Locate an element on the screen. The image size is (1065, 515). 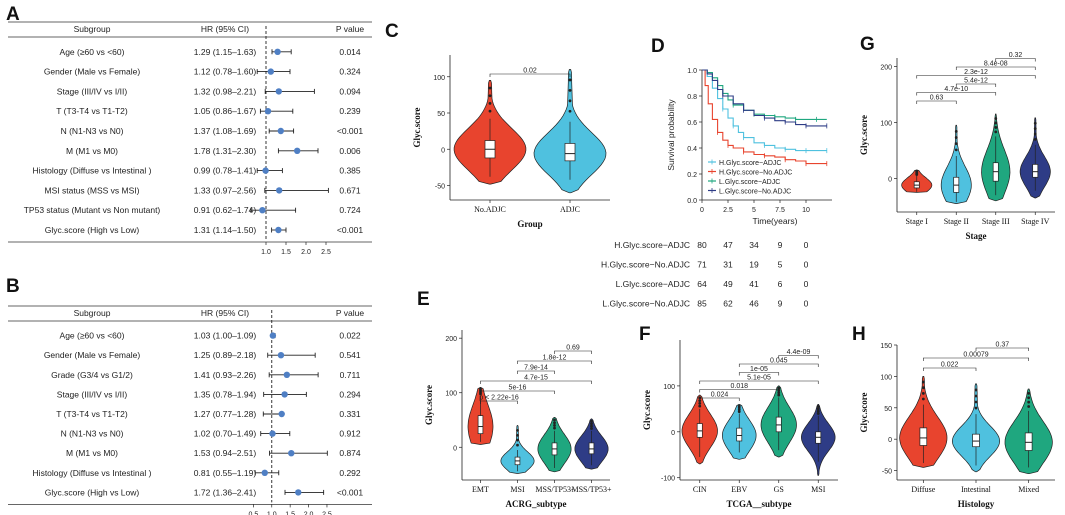
panel-label-e: E is located at coordinates (423, 299).